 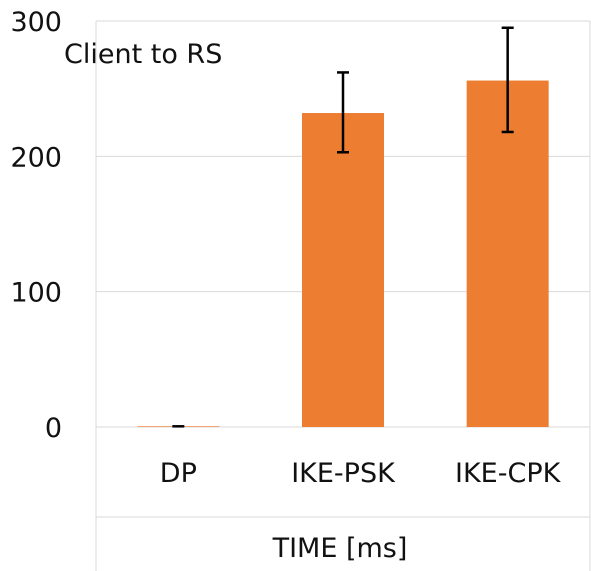 What do you see at coordinates (508, 473) in the screenshot?
I see `category-label: IKE-CPK` at bounding box center [508, 473].